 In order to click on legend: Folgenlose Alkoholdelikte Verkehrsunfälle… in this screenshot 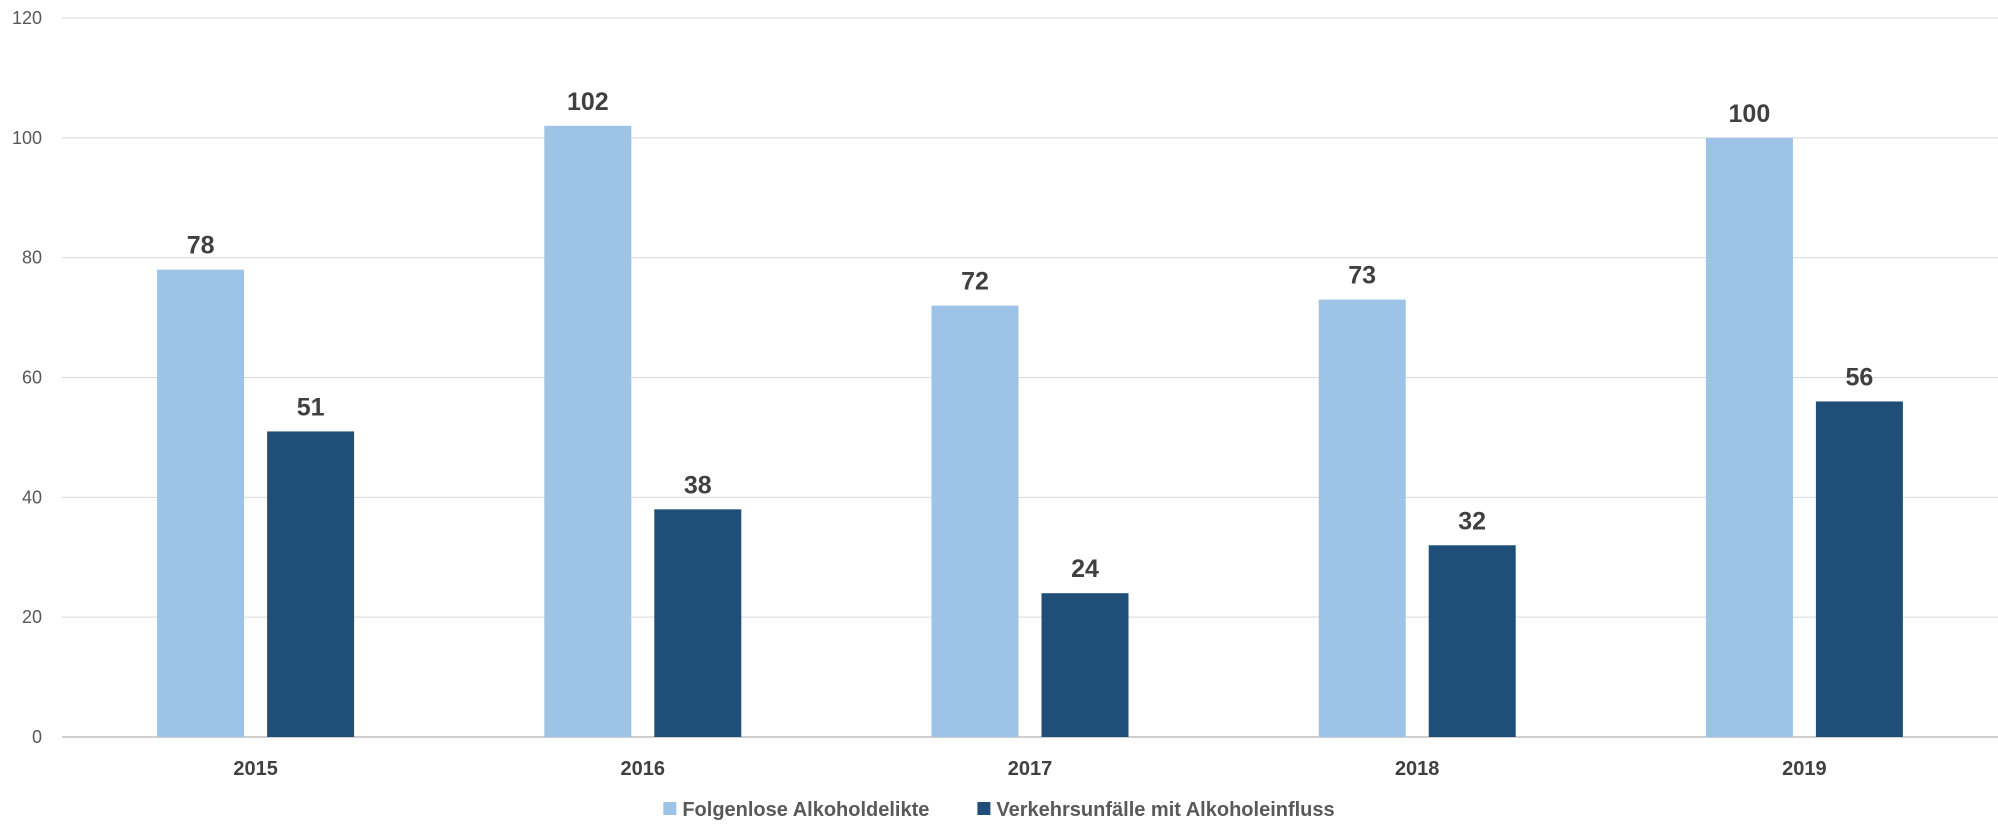, I will do `click(999, 810)`.